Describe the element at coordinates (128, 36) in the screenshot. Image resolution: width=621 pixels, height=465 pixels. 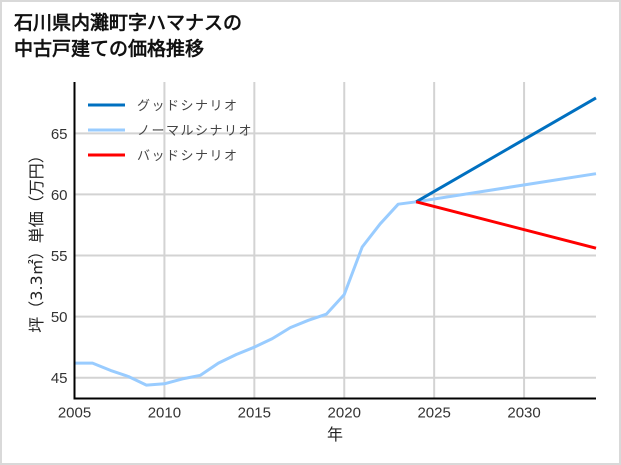
I see `chart-title: 石川県内灘町字ハマナスの 中古戸建ての価格推移` at that location.